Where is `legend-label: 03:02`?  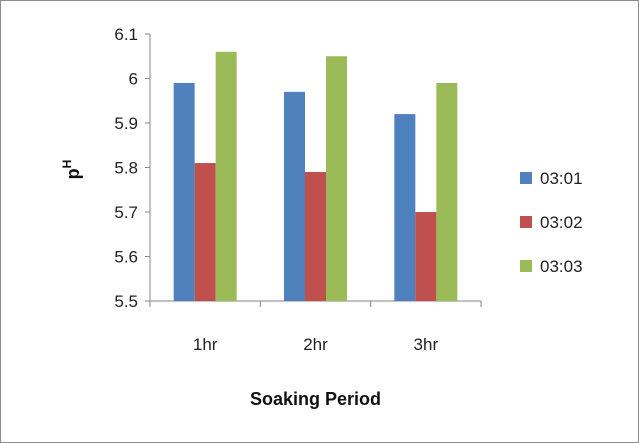
legend-label: 03:02 is located at coordinates (561, 222).